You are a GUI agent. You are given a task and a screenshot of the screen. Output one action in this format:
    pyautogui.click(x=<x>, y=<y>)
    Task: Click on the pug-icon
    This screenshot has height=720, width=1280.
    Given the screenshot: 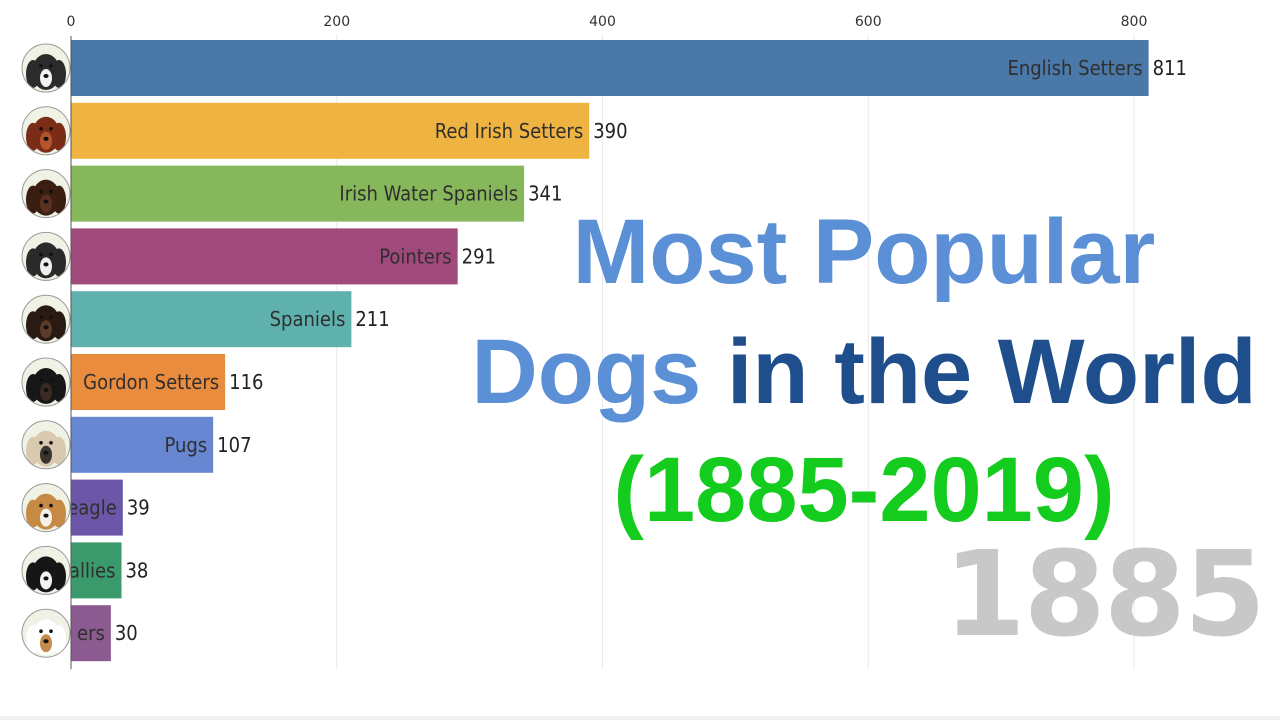 What is the action you would take?
    pyautogui.click(x=46, y=445)
    